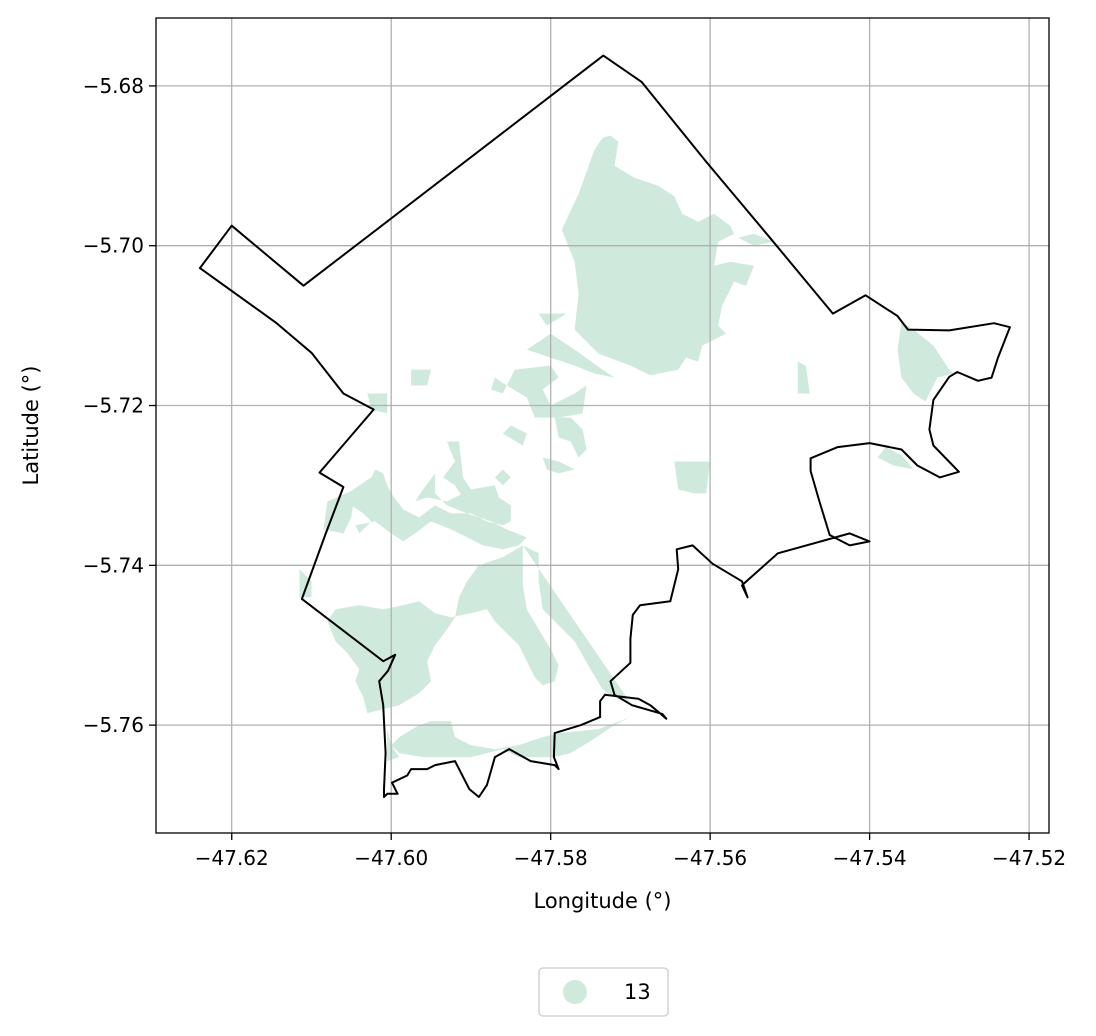 The width and height of the screenshot is (1096, 1036). What do you see at coordinates (602, 901) in the screenshot?
I see `x-axis-label: Longitude (°)` at bounding box center [602, 901].